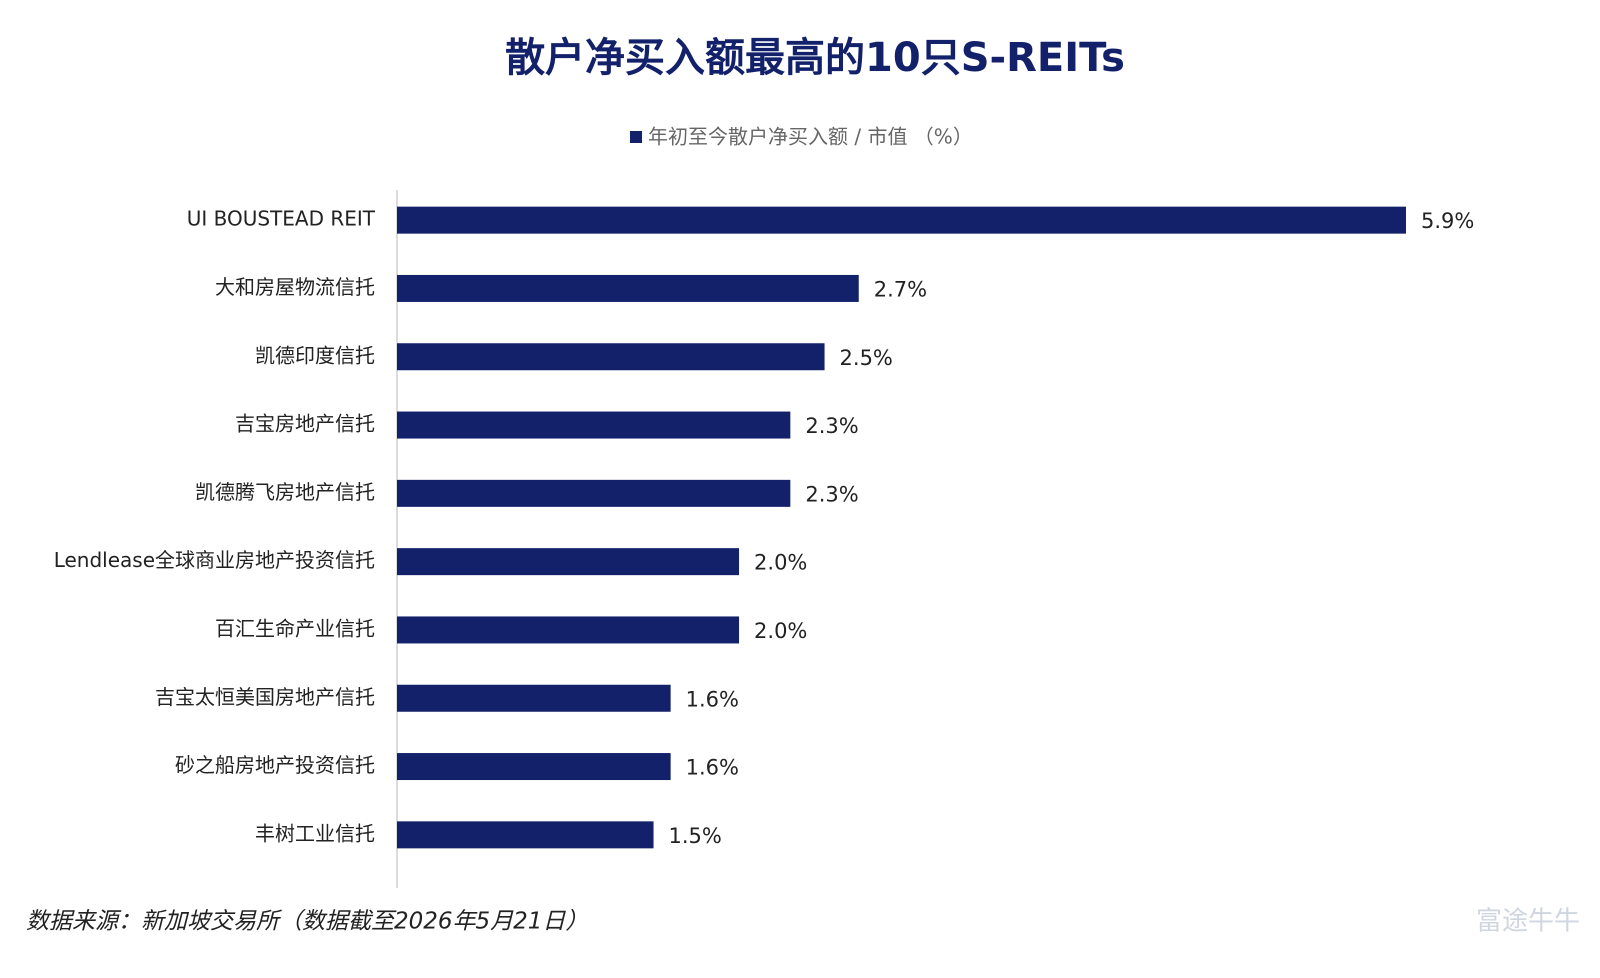 The width and height of the screenshot is (1600, 978). What do you see at coordinates (265, 697) in the screenshot?
I see `category-label: 吉宝太恒美国房地产信托` at bounding box center [265, 697].